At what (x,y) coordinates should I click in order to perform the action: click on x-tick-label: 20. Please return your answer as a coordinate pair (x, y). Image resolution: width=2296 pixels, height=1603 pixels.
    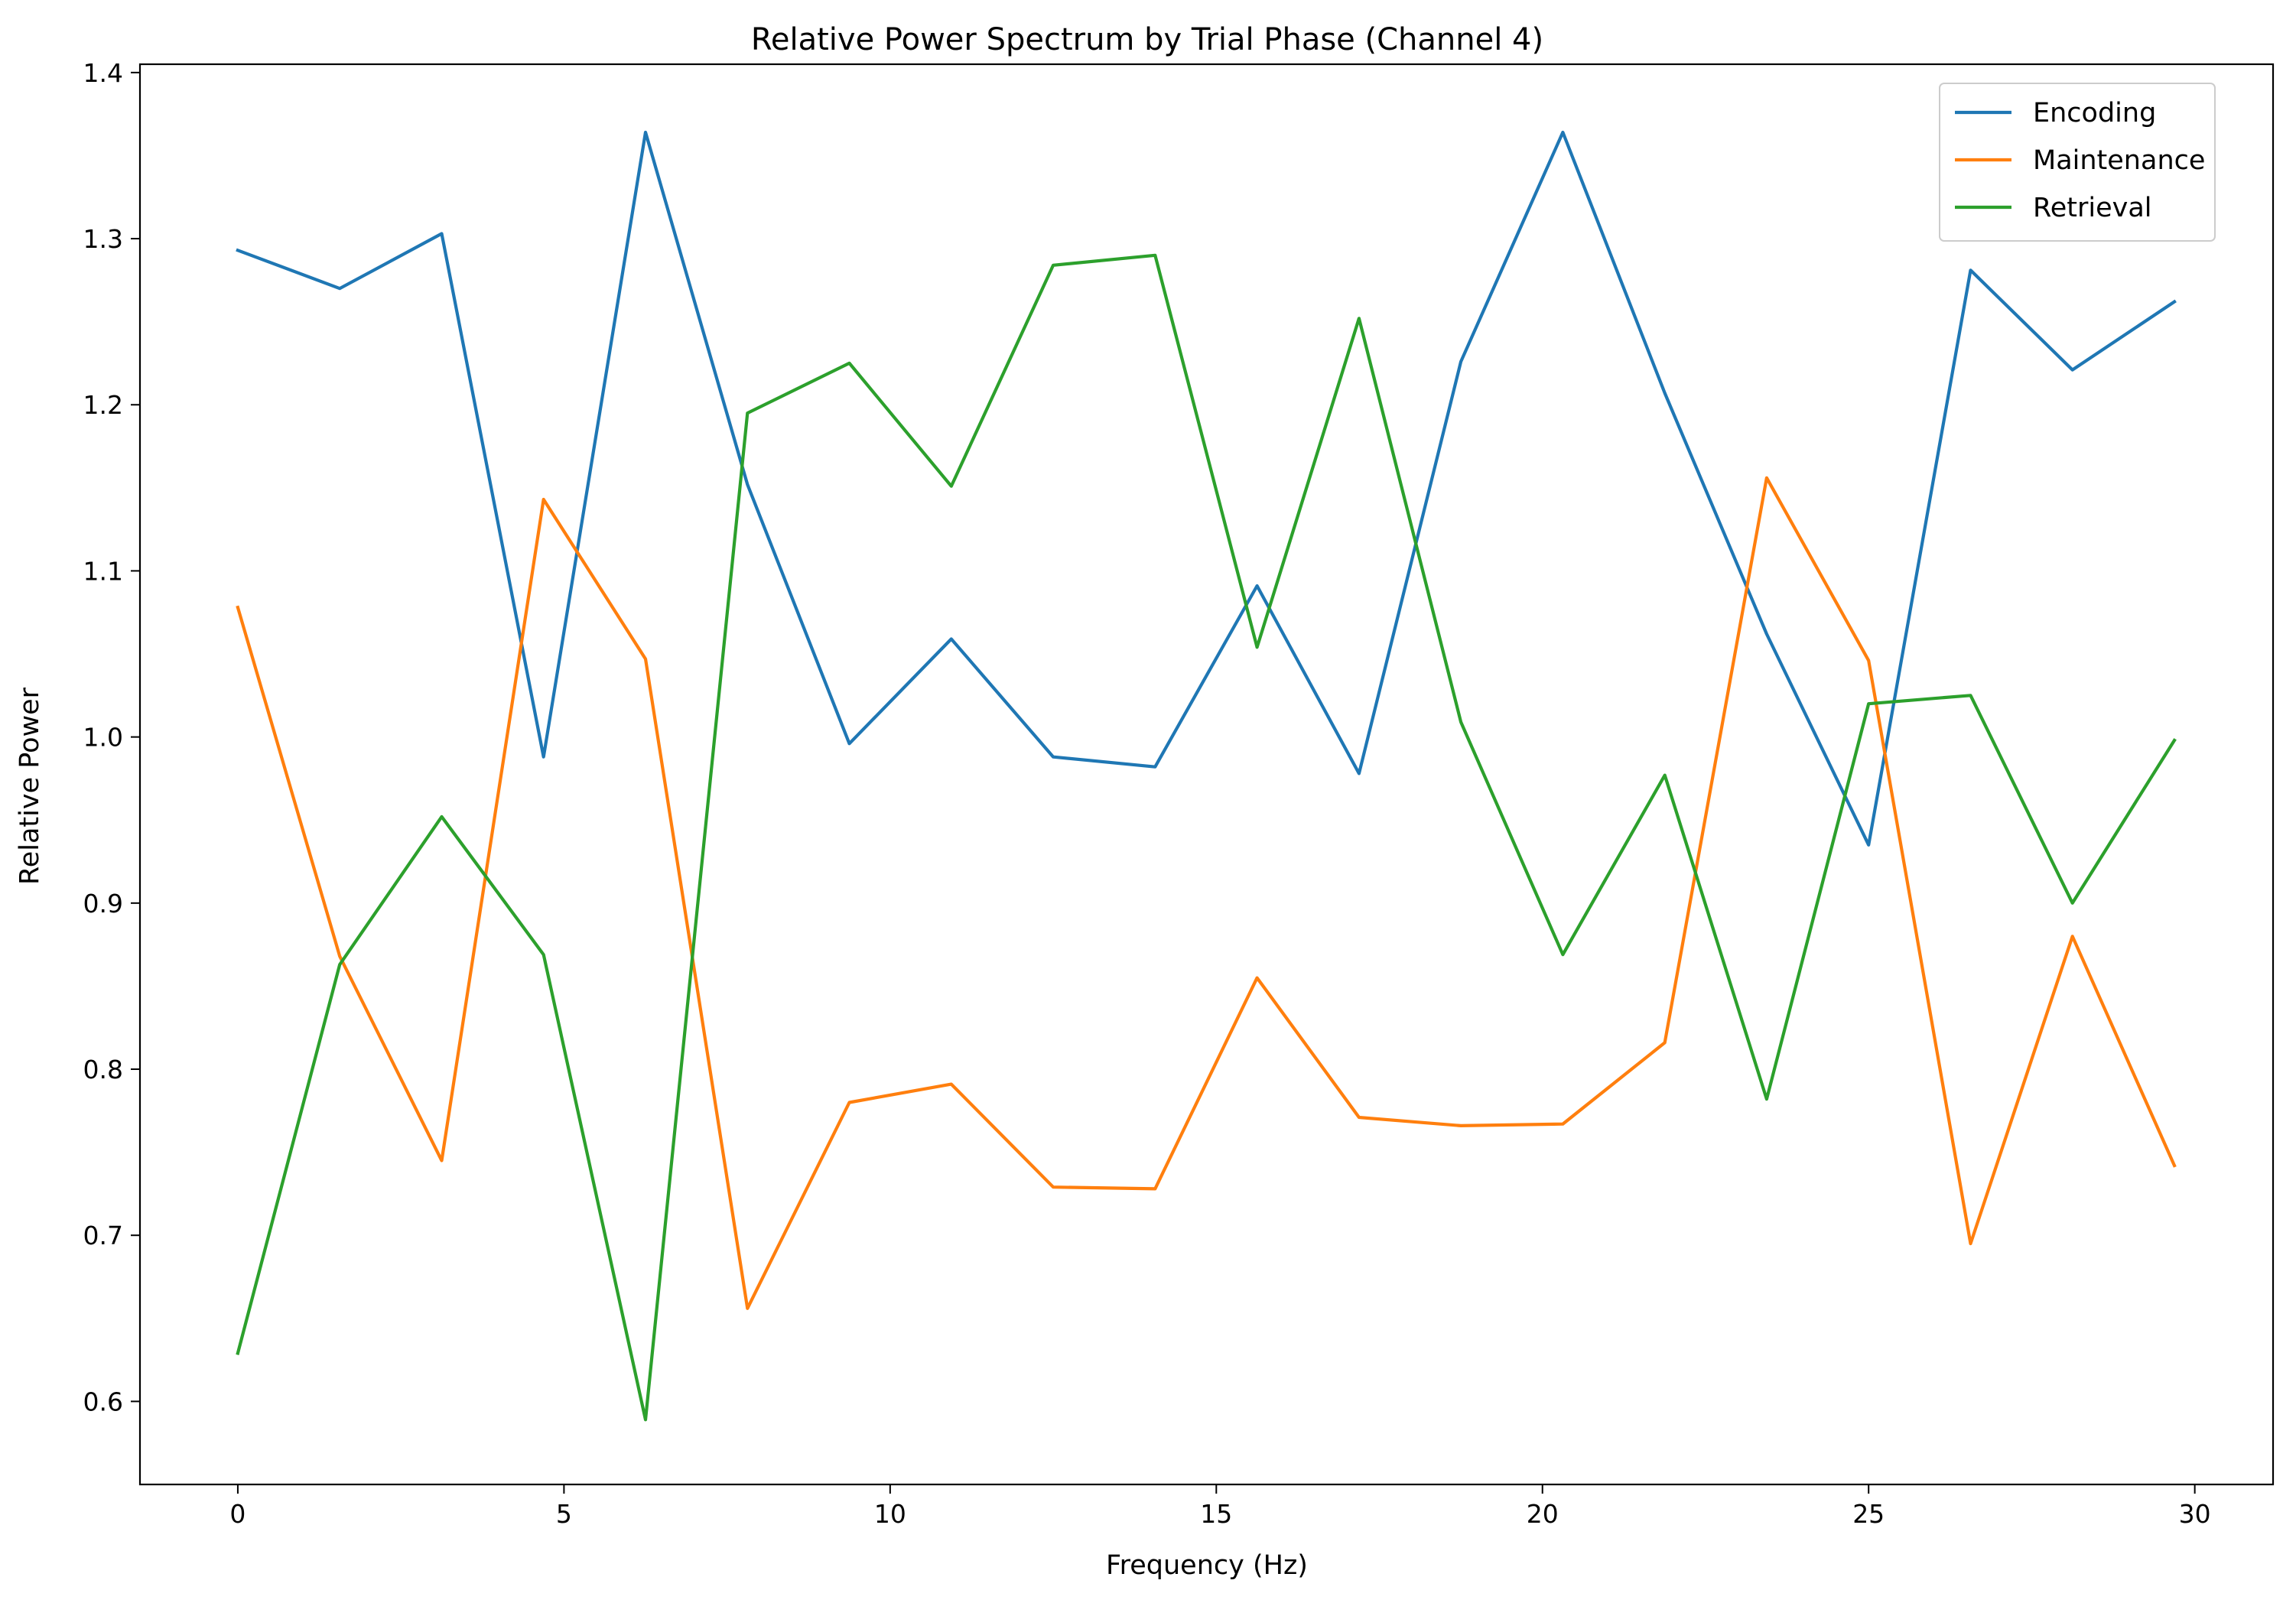
    Looking at the image, I should click on (1543, 1514).